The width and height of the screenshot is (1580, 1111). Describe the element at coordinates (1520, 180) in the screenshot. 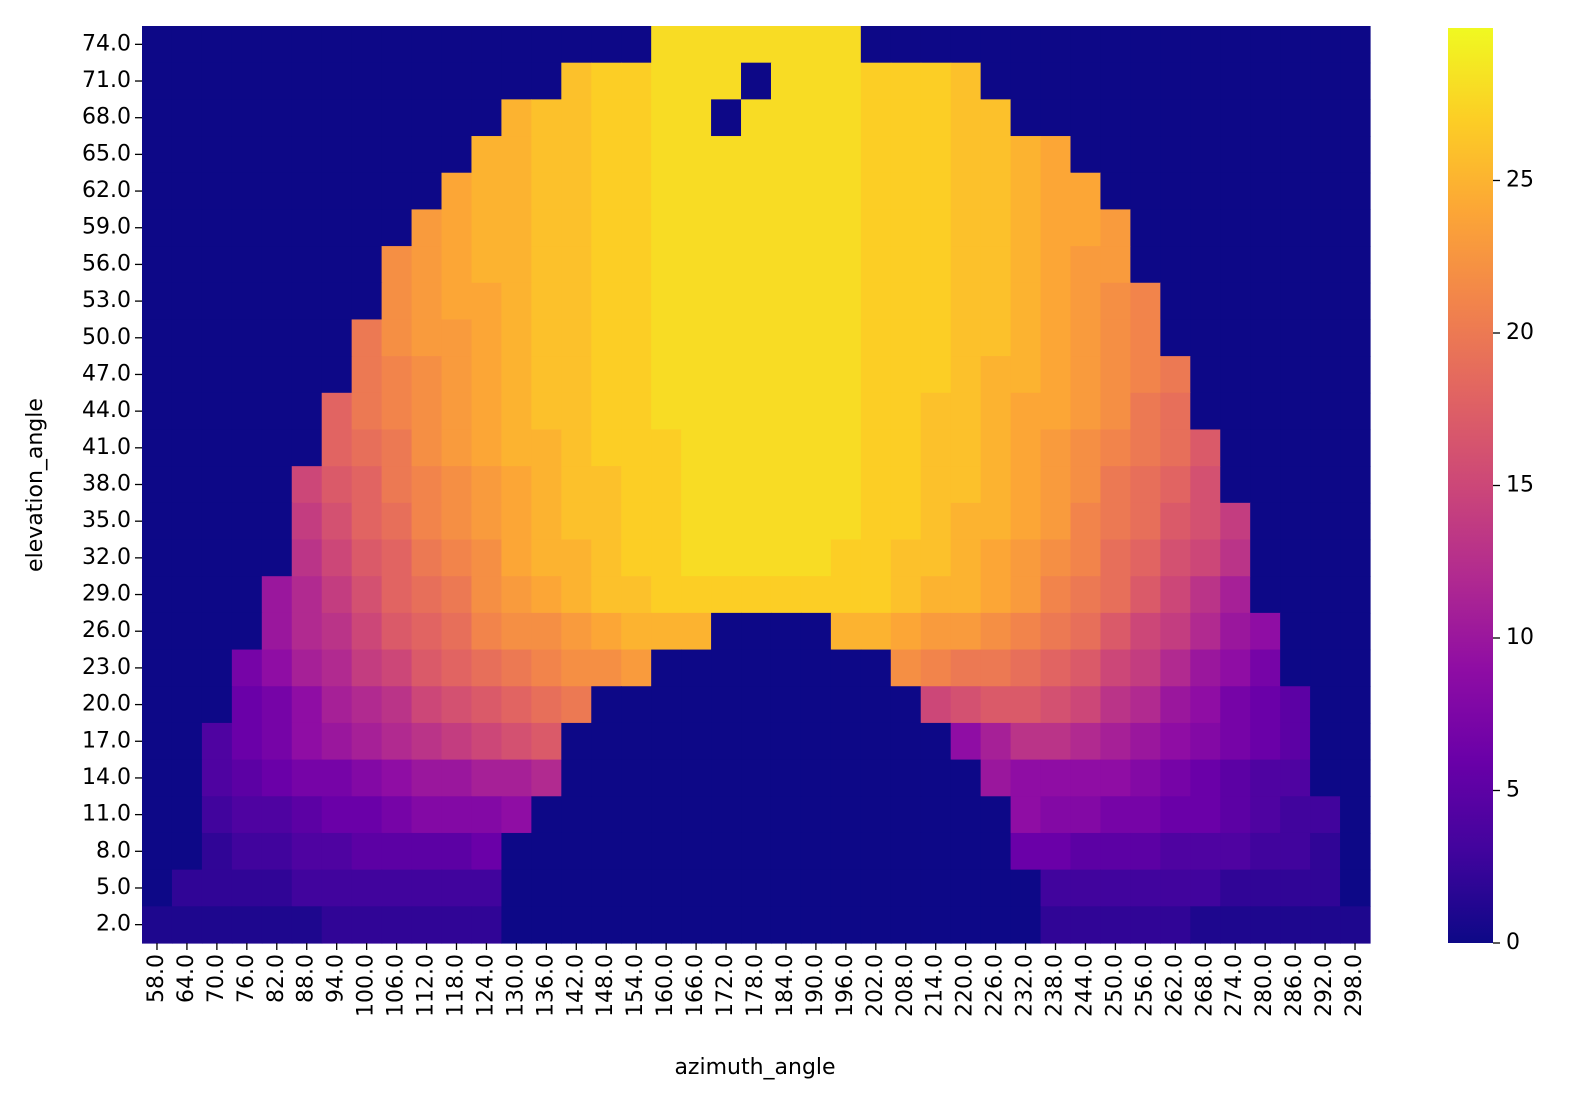

I see `colorbar-tick-label: 25` at that location.